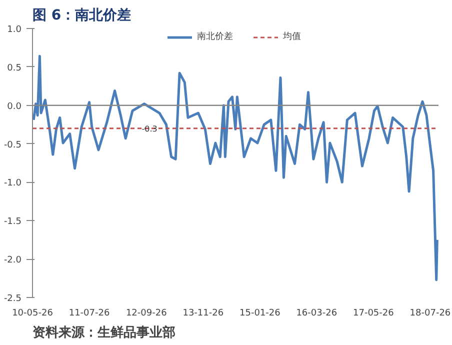 This screenshot has width=452, height=345. I want to click on legend-label: 均值, so click(292, 36).